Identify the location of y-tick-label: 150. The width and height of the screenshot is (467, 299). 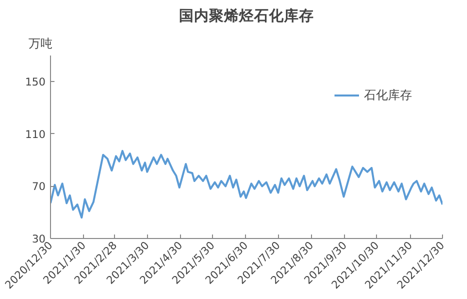
(35, 82).